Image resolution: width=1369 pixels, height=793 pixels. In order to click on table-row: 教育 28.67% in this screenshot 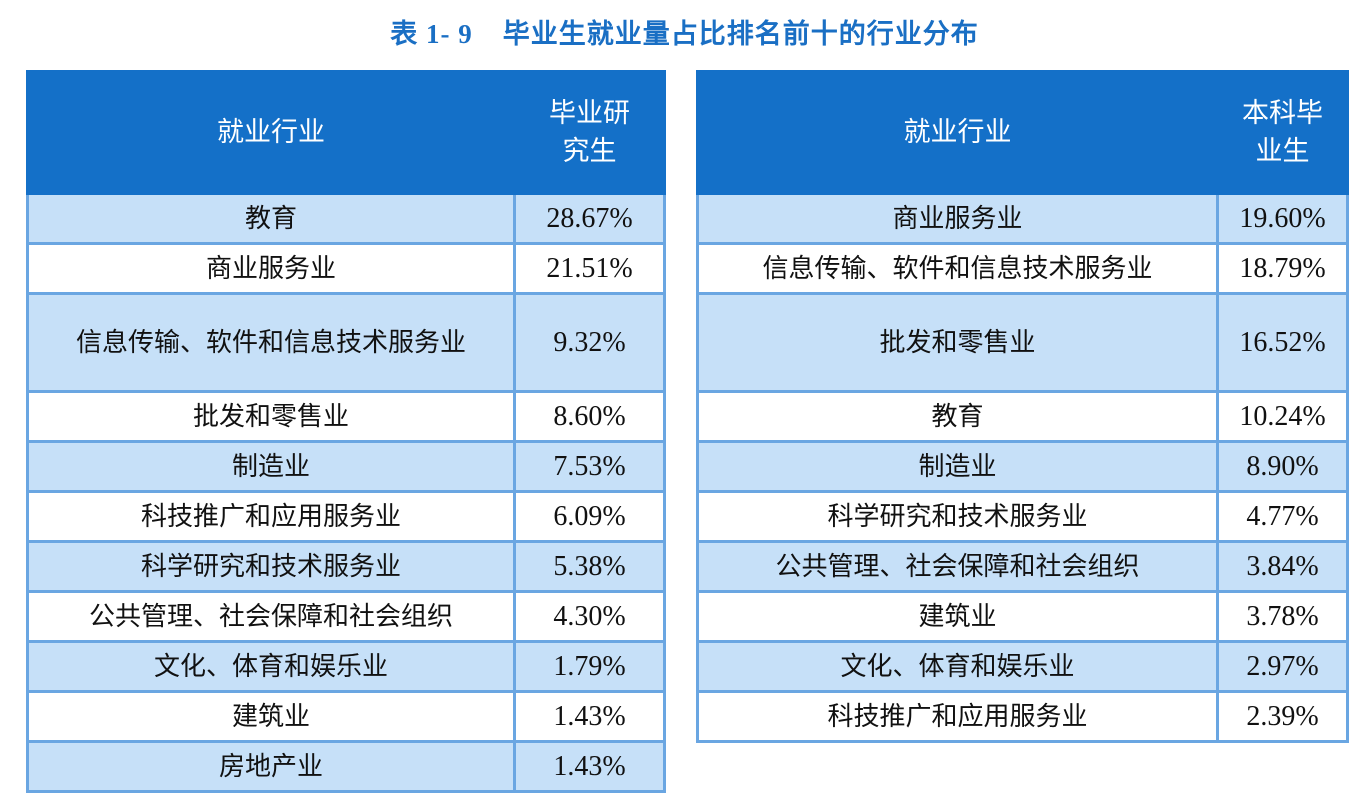, I will do `click(346, 218)`.